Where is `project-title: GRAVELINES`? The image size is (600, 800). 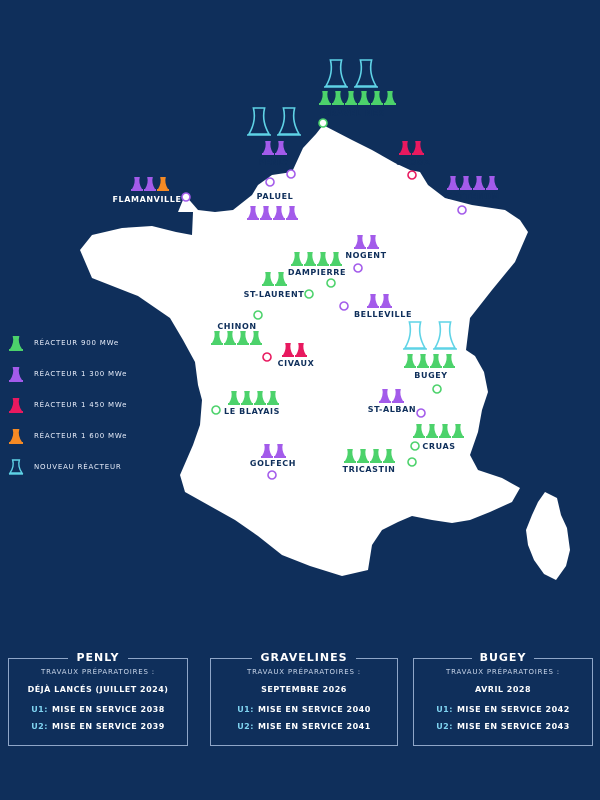 project-title: GRAVELINES is located at coordinates (304, 657).